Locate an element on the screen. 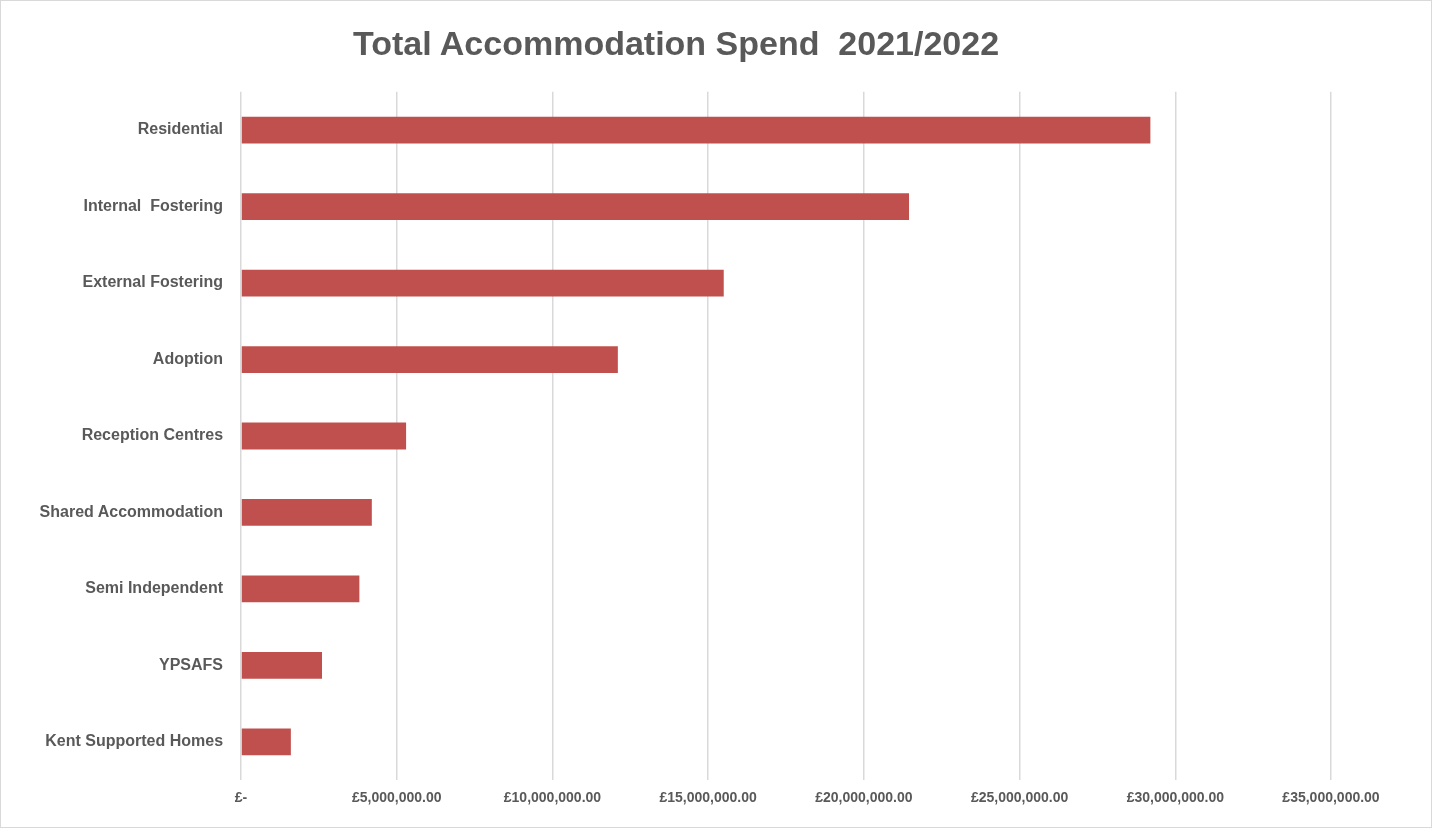  x-tick-label: £15,000,000.00 is located at coordinates (708, 797).